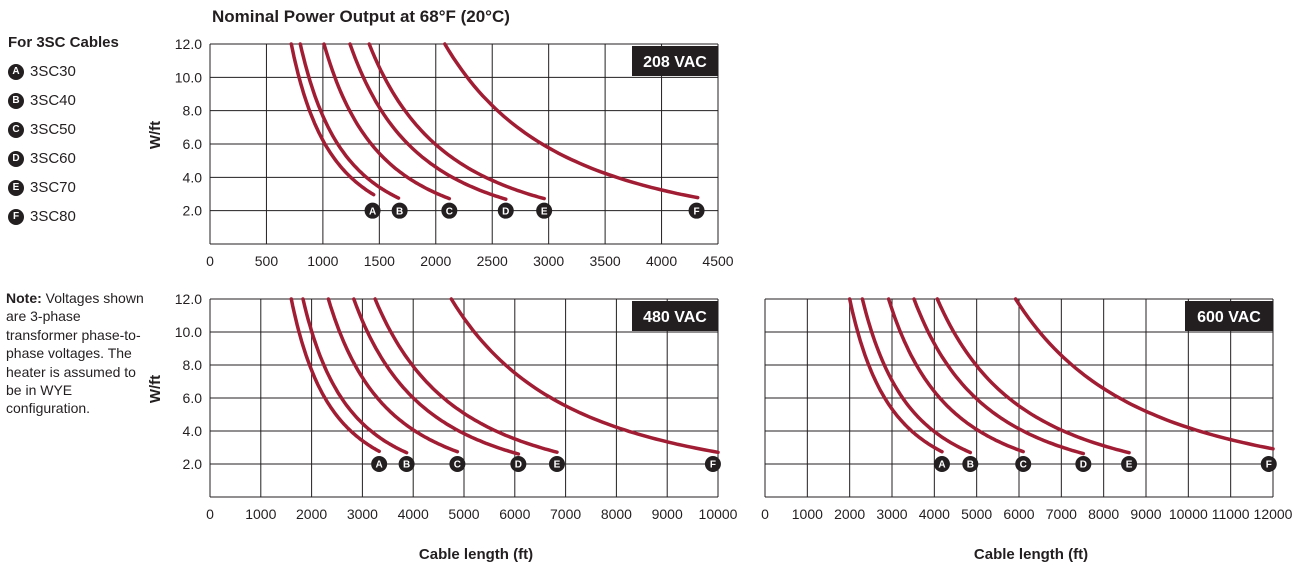 This screenshot has width=1307, height=568. I want to click on legend-item-a: A 3SC30, so click(63, 71).